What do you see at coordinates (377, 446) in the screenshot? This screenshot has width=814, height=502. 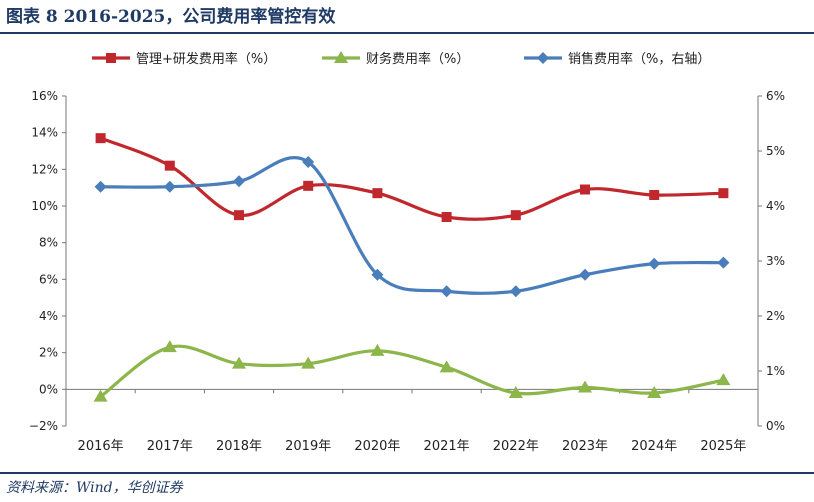 I see `x-tick-label: 2020年` at bounding box center [377, 446].